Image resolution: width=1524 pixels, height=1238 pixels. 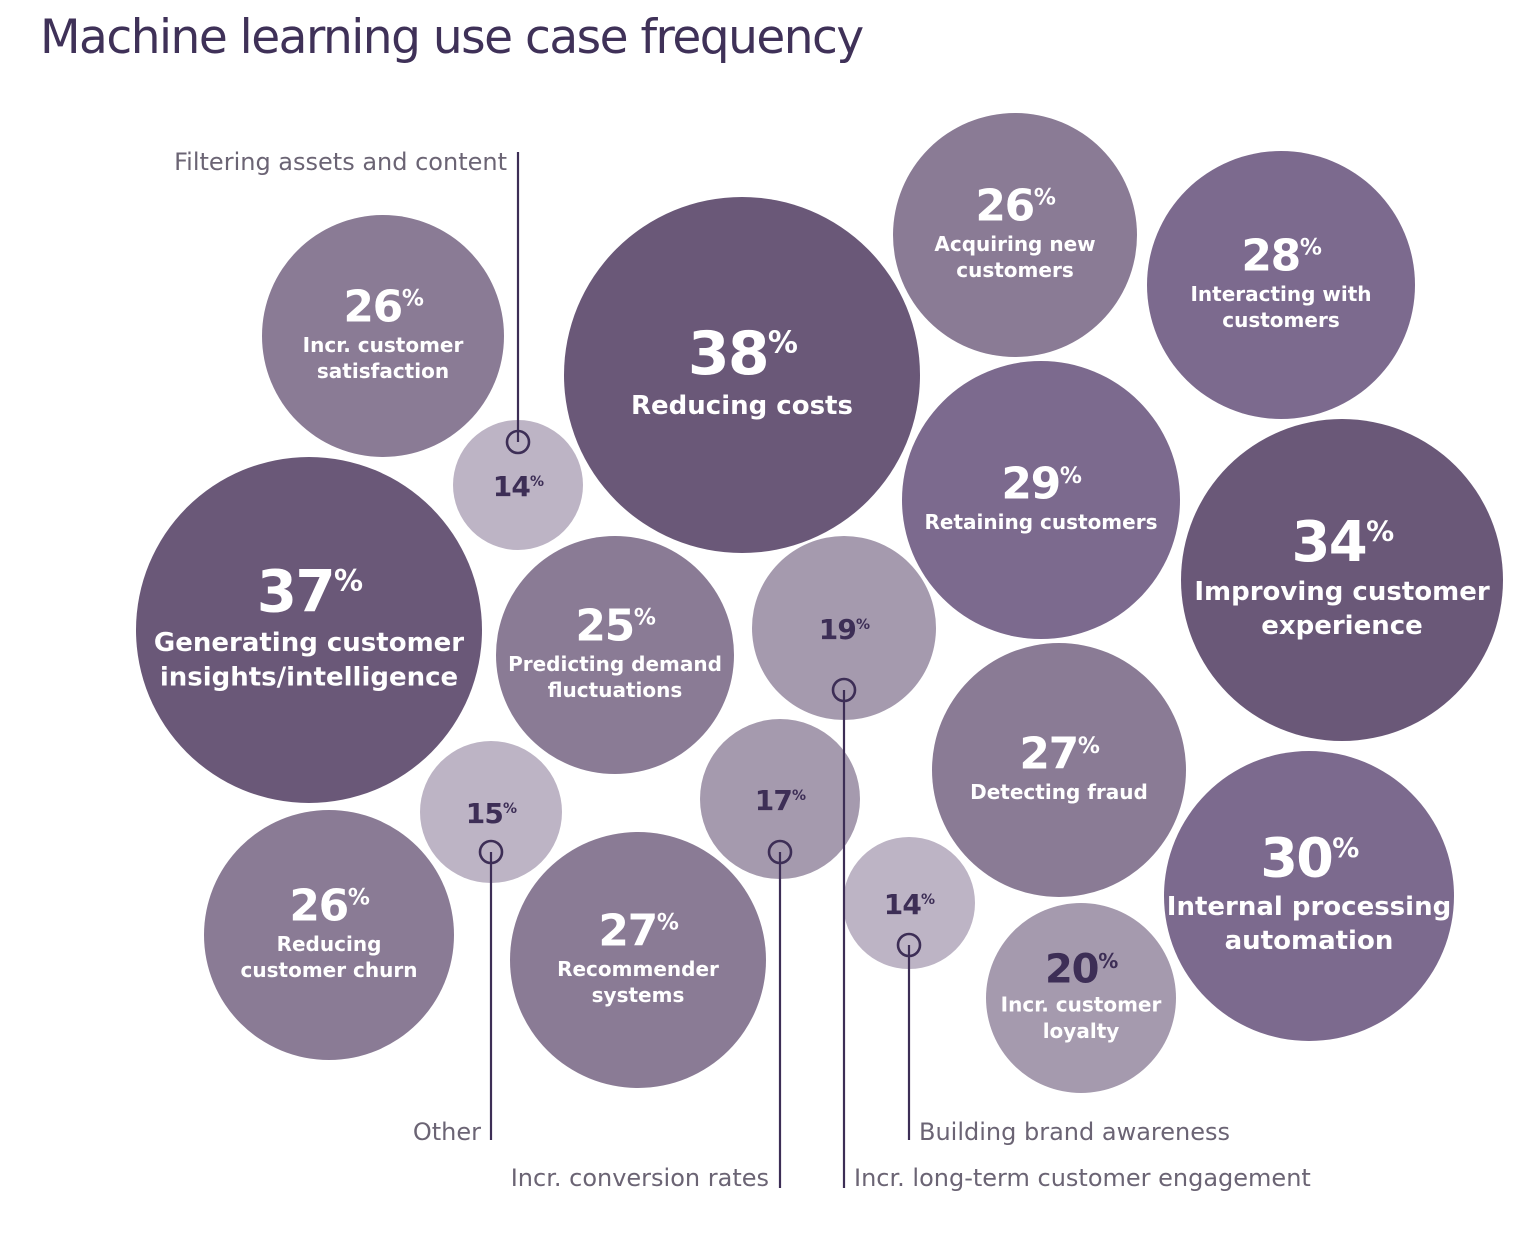 I want to click on bubble-label-line: Acquiring new, so click(x=1014, y=244).